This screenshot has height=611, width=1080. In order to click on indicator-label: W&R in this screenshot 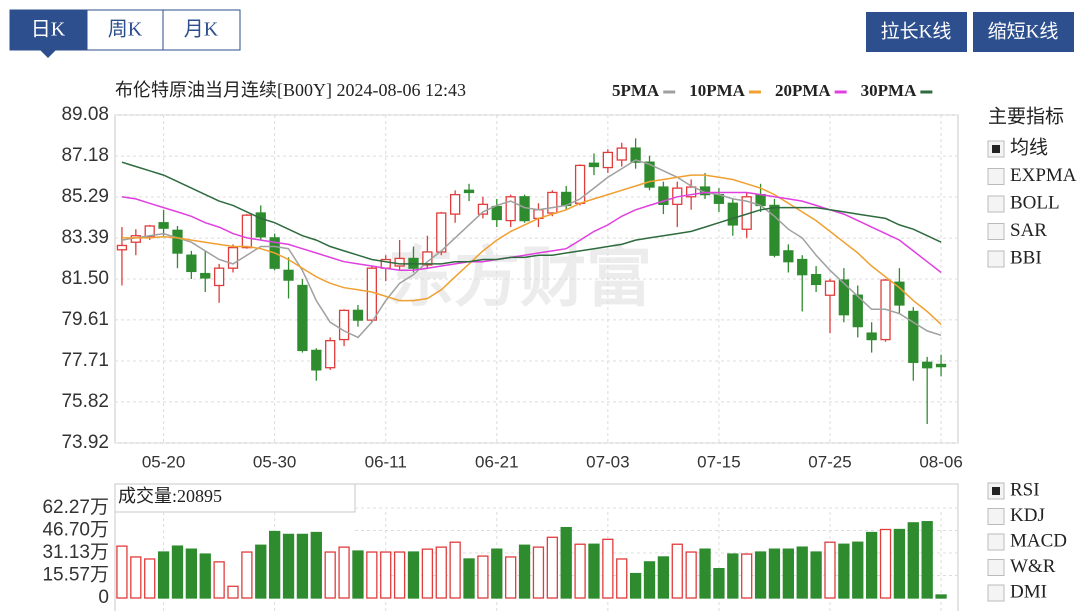, I will do `click(1033, 566)`.